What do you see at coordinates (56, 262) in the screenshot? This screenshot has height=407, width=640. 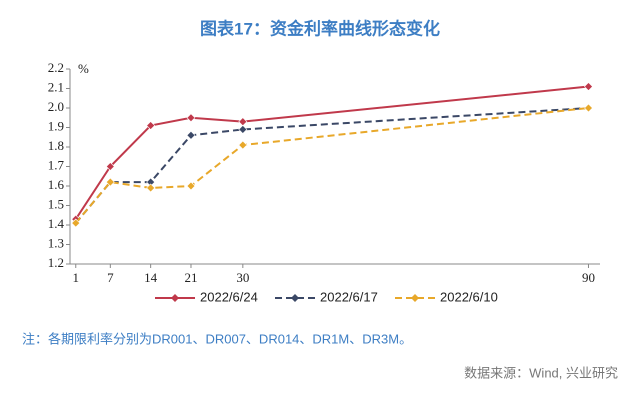 I see `y-tick-label: 1.2` at bounding box center [56, 262].